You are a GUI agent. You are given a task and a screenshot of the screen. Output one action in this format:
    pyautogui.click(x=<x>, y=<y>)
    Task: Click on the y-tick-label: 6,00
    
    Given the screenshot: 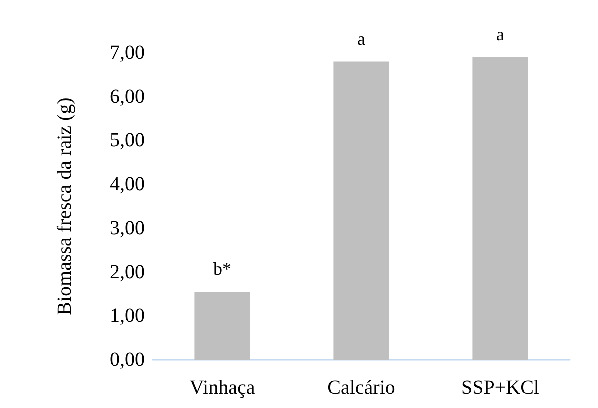 What is the action you would take?
    pyautogui.click(x=127, y=97)
    